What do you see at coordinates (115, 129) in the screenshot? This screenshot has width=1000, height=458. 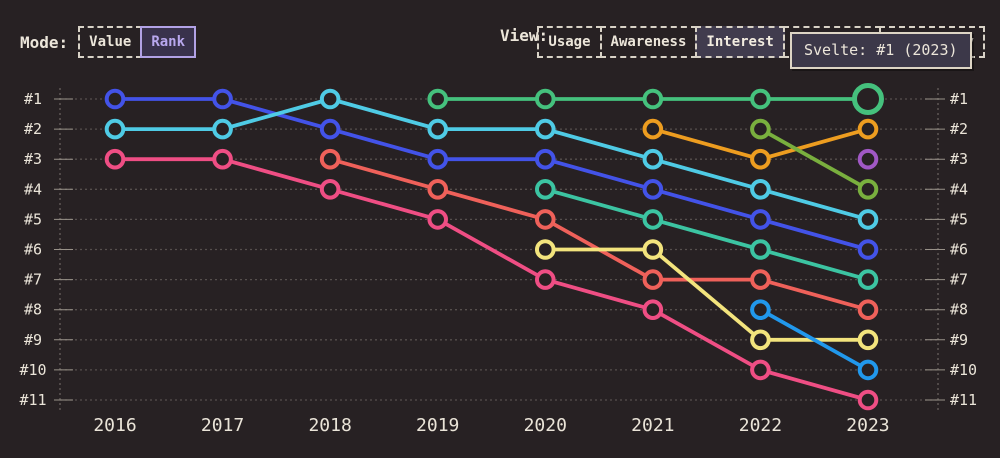 I see `data-point-cyan-2016` at bounding box center [115, 129].